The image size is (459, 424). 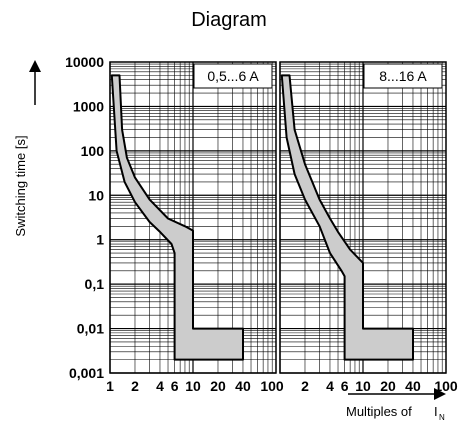 I want to click on x-axis-label: Multiples of, so click(x=379, y=411).